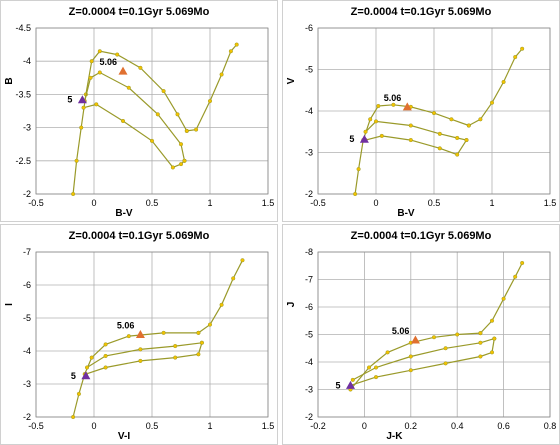 The height and width of the screenshot is (445, 560). What do you see at coordinates (457, 426) in the screenshot?
I see `x-tick-label: 0.4` at bounding box center [457, 426].